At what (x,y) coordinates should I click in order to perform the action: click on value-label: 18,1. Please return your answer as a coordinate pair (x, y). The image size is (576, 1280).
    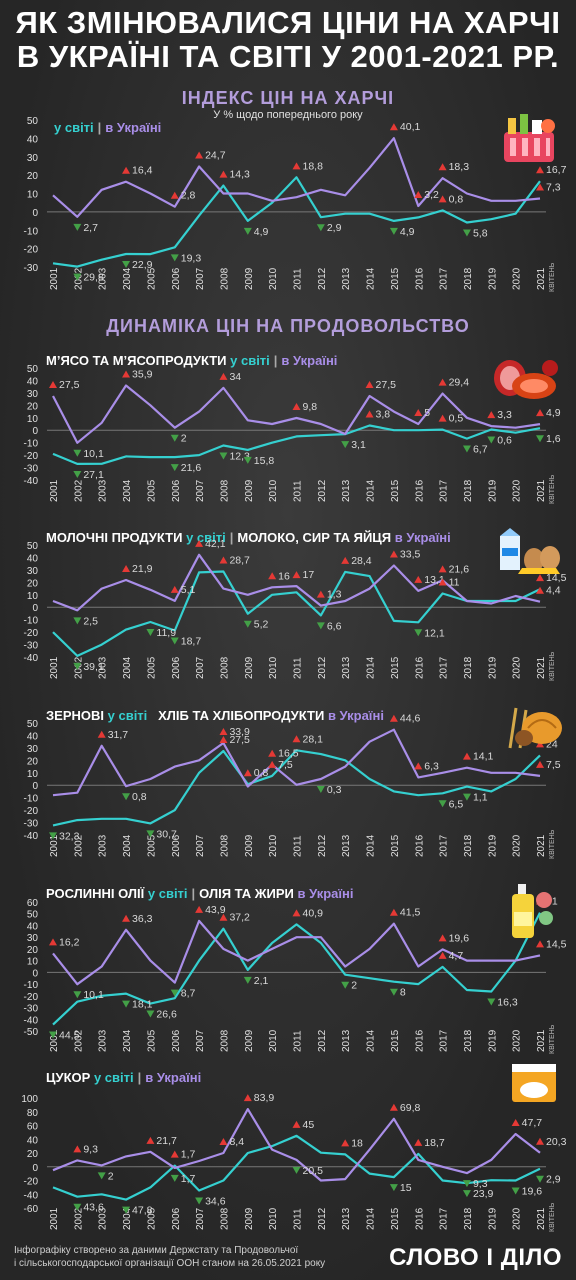
    Looking at the image, I should click on (142, 1005).